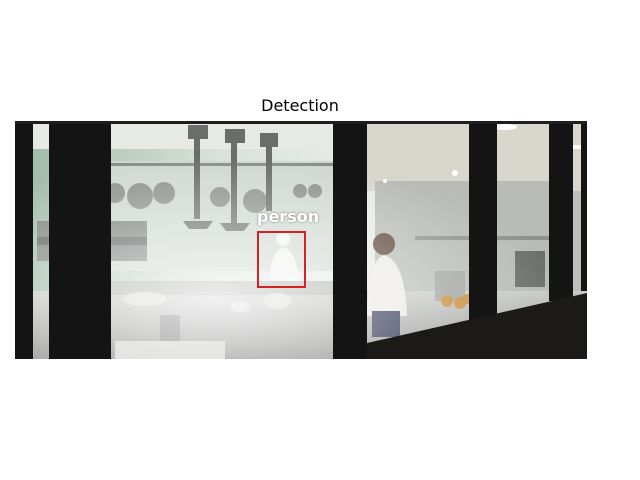  Describe the element at coordinates (288, 216) in the screenshot. I see `detection-label: person` at that location.